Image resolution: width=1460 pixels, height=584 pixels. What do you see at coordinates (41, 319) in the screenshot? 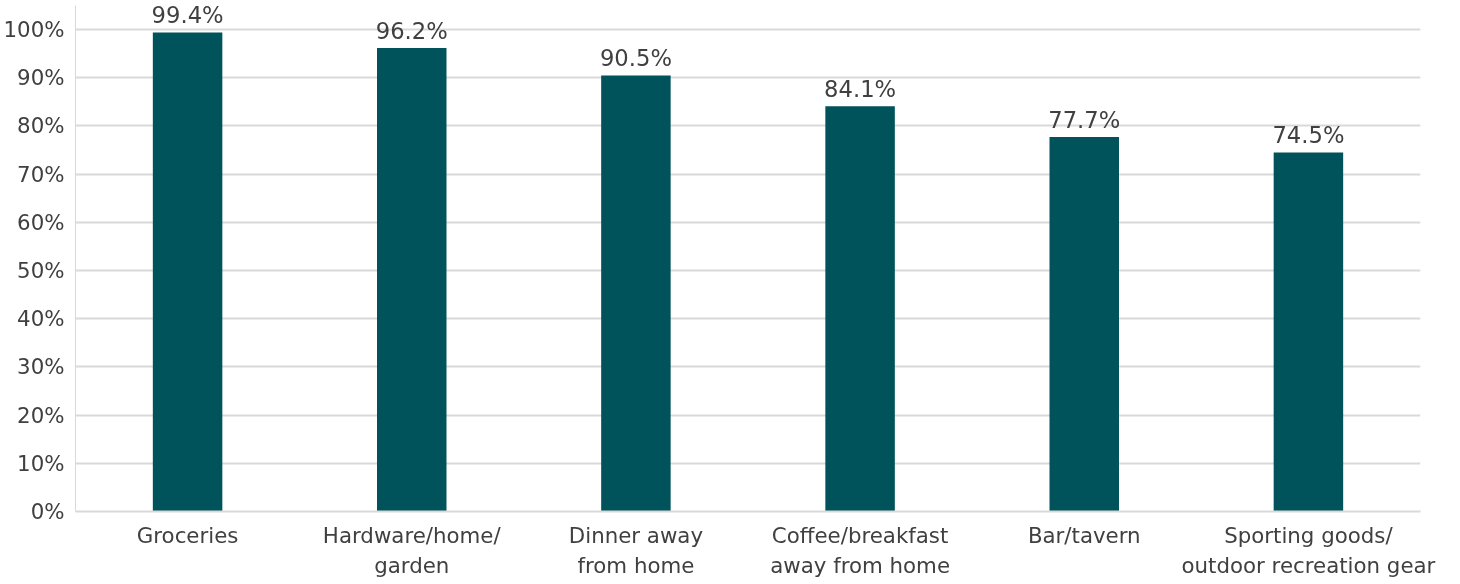
I see `y-tick-label: 40%` at bounding box center [41, 319].